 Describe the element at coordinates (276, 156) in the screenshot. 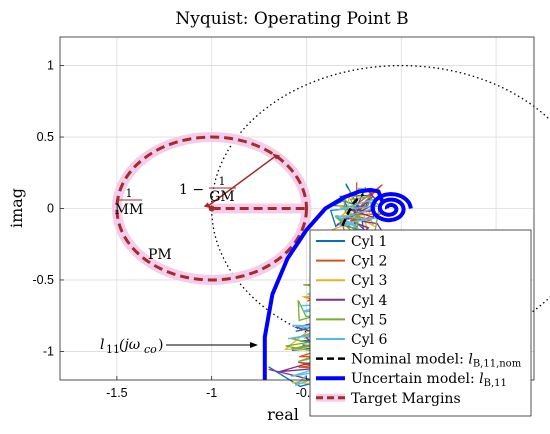

I see `mm-arrowhead-outer` at that location.